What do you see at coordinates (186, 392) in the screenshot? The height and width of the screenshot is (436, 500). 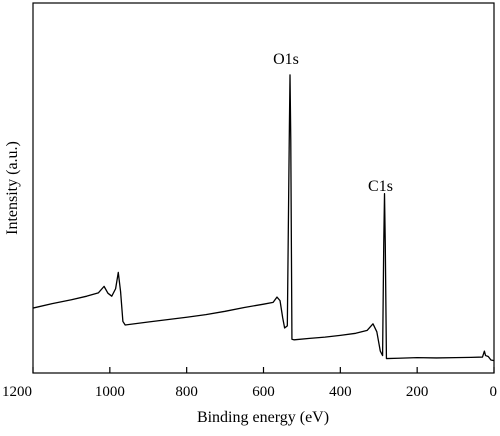 I see `x-tick-label: 800` at bounding box center [186, 392].